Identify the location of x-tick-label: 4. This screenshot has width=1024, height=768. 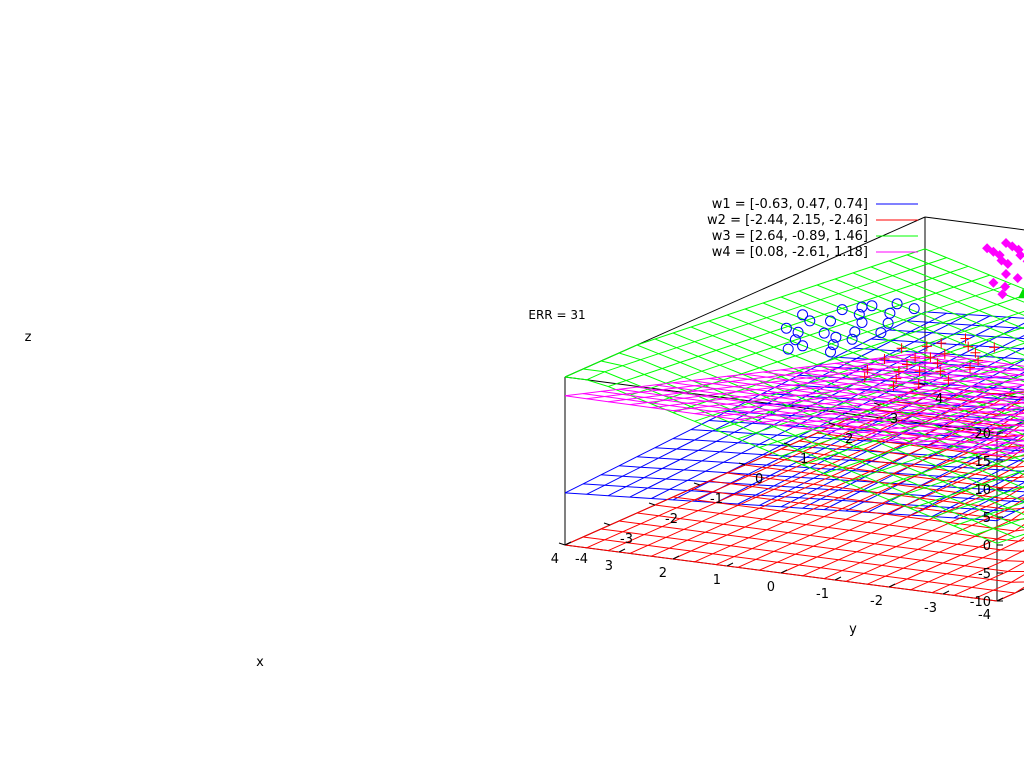
(555, 559).